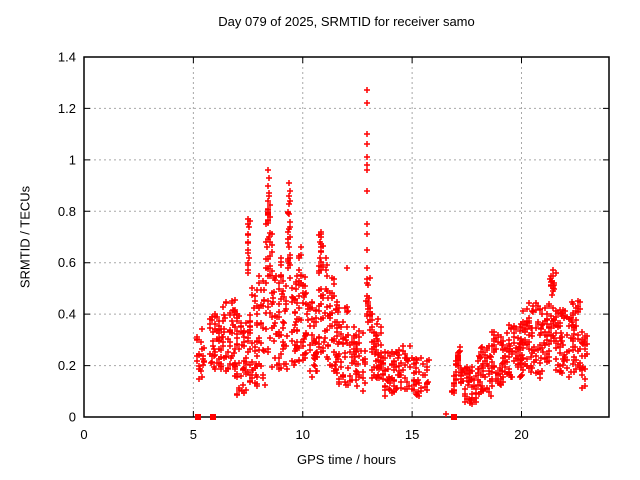 Image resolution: width=640 pixels, height=480 pixels. I want to click on x-tick-label: 10, so click(303, 434).